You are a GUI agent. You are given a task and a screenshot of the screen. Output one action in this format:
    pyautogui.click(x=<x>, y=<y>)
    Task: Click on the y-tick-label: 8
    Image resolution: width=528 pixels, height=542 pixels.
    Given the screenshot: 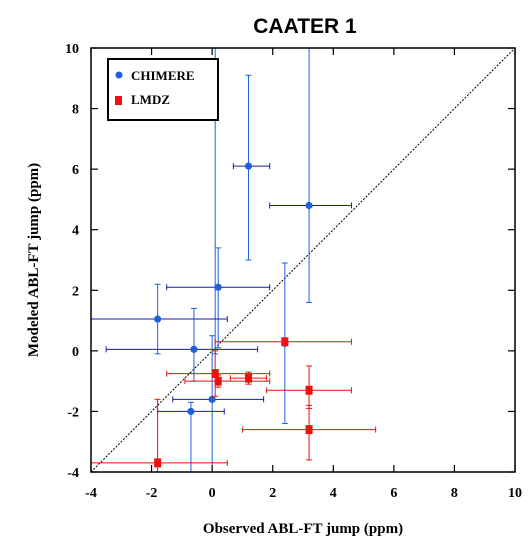 What is the action you would take?
    pyautogui.click(x=75, y=110)
    